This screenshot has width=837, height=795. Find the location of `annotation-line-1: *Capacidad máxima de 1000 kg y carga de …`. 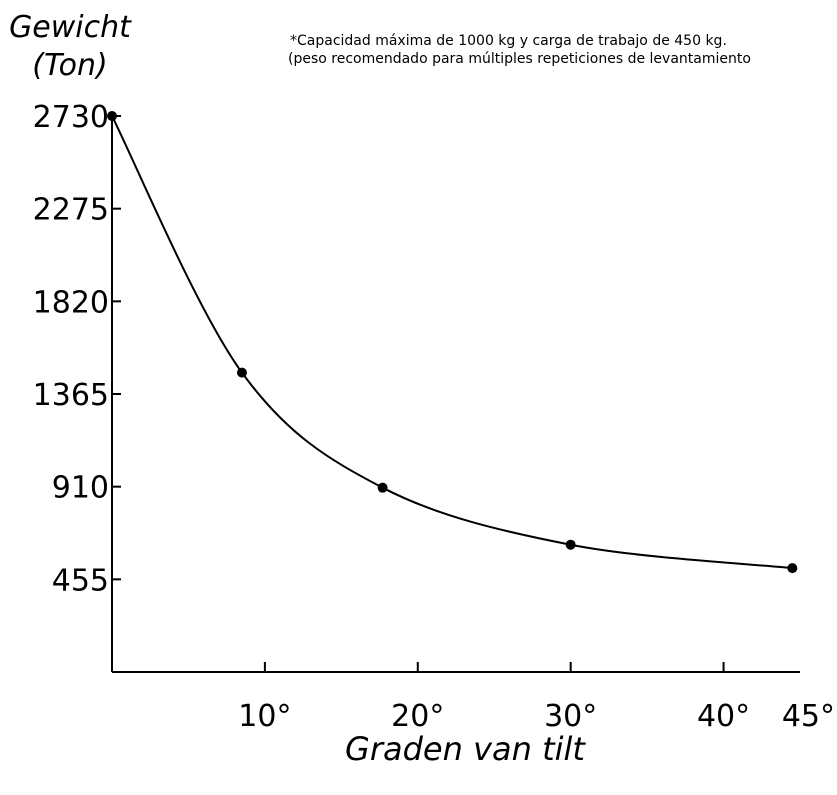

annotation-line-1: *Capacidad máxima de 1000 kg y carga de … is located at coordinates (508, 41).